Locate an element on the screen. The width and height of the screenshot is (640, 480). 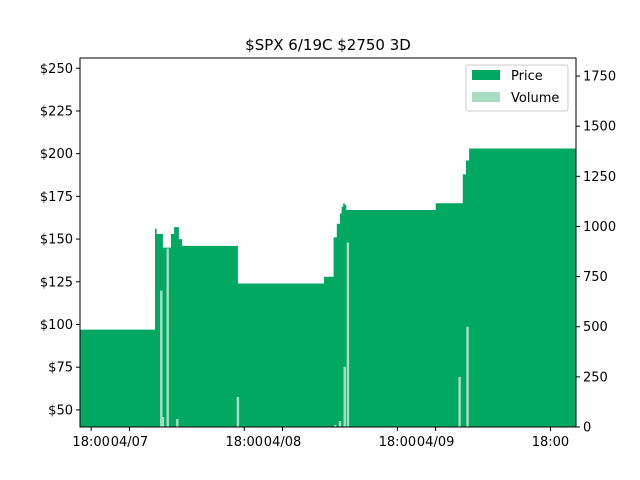
y-right-tick-label: 1000 is located at coordinates (599, 227).